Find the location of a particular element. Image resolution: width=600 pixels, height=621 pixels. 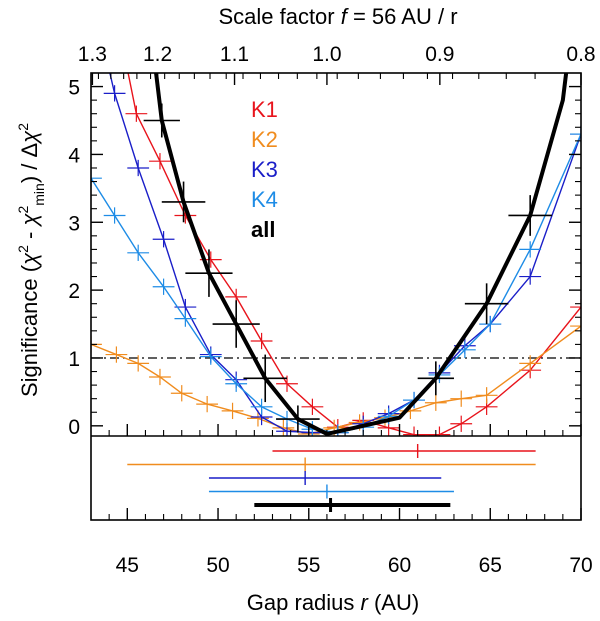

y-tick-label: 1 is located at coordinates (74, 359).